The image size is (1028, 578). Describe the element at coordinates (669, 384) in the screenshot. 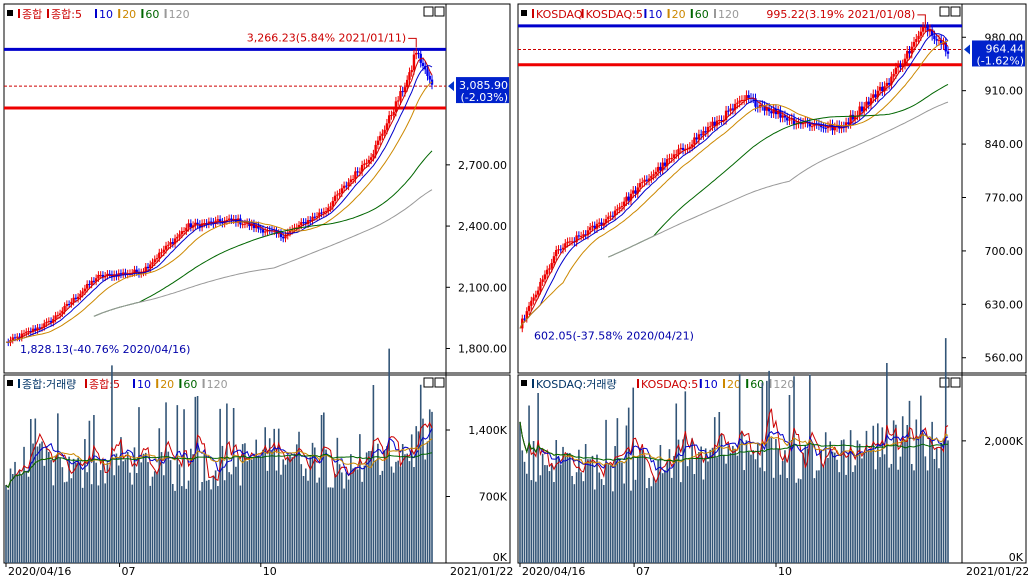

I see `volume-legend-item: KOSDAQ:5` at that location.